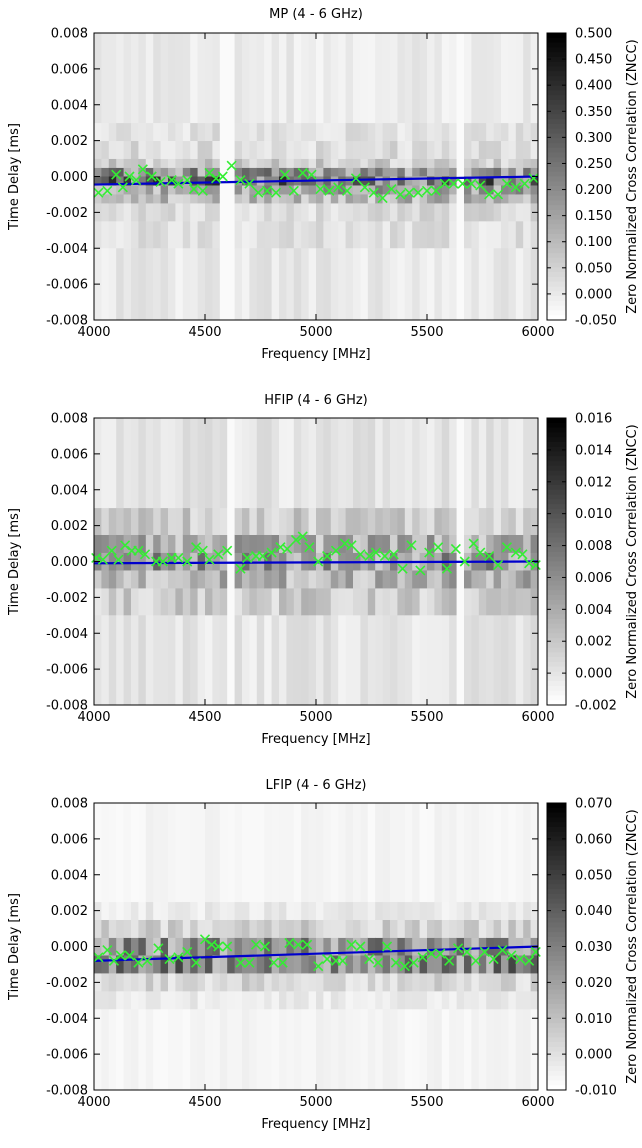 This screenshot has width=642, height=1148. What do you see at coordinates (93, 332) in the screenshot?
I see `x-tick-label: 4000` at bounding box center [93, 332].